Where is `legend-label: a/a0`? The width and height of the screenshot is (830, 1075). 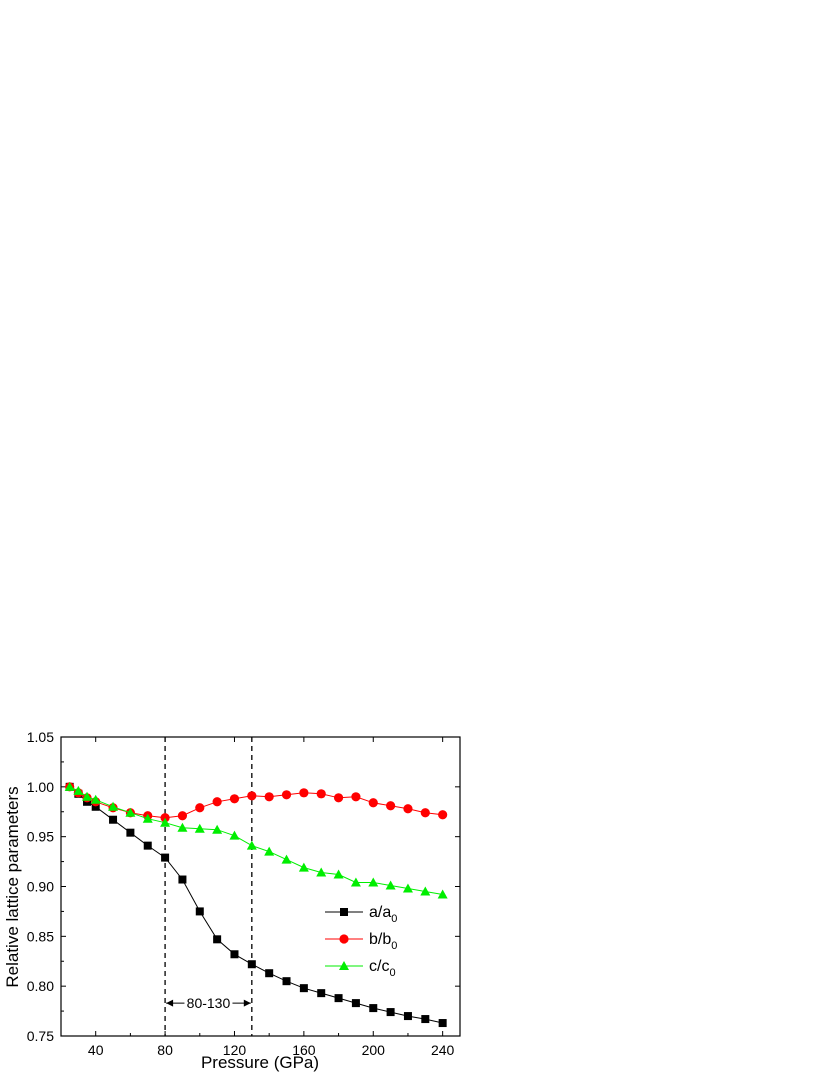 legend-label: a/a0 is located at coordinates (383, 914).